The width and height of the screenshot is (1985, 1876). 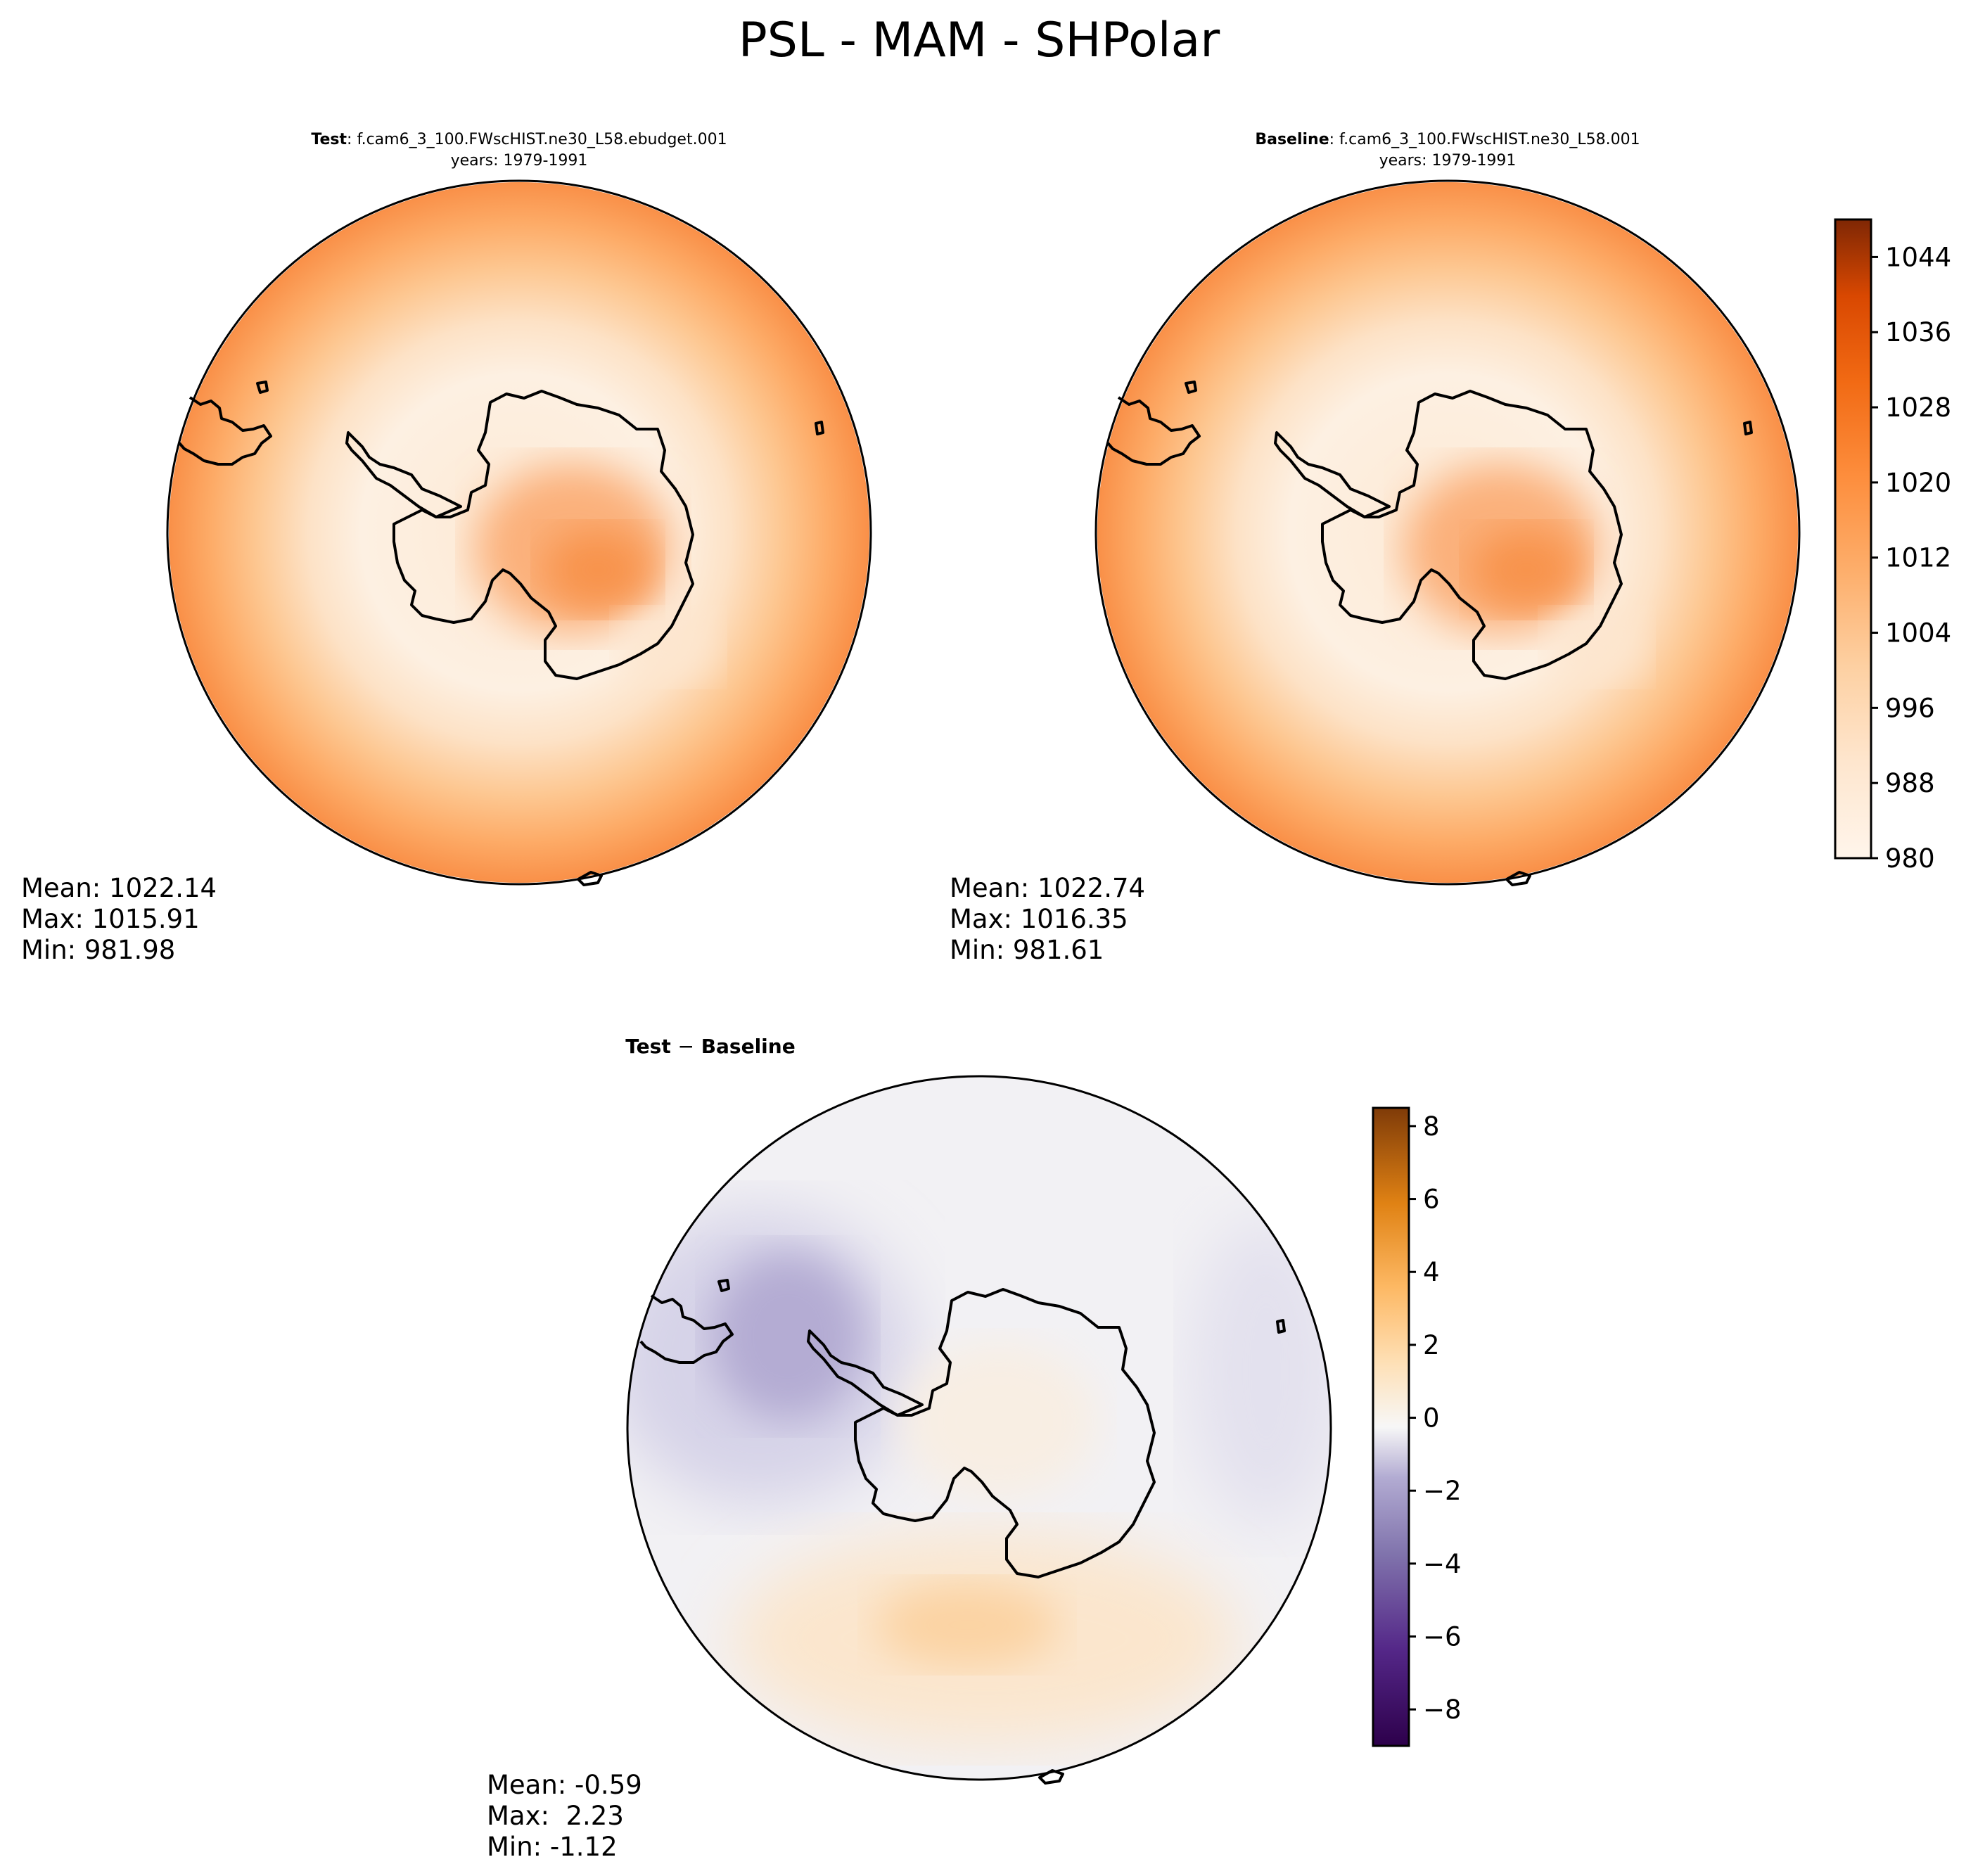 I want to click on diff-colorbar: −8 −6 −4 −2 0 2 4 6 8, so click(x=1417, y=1426).